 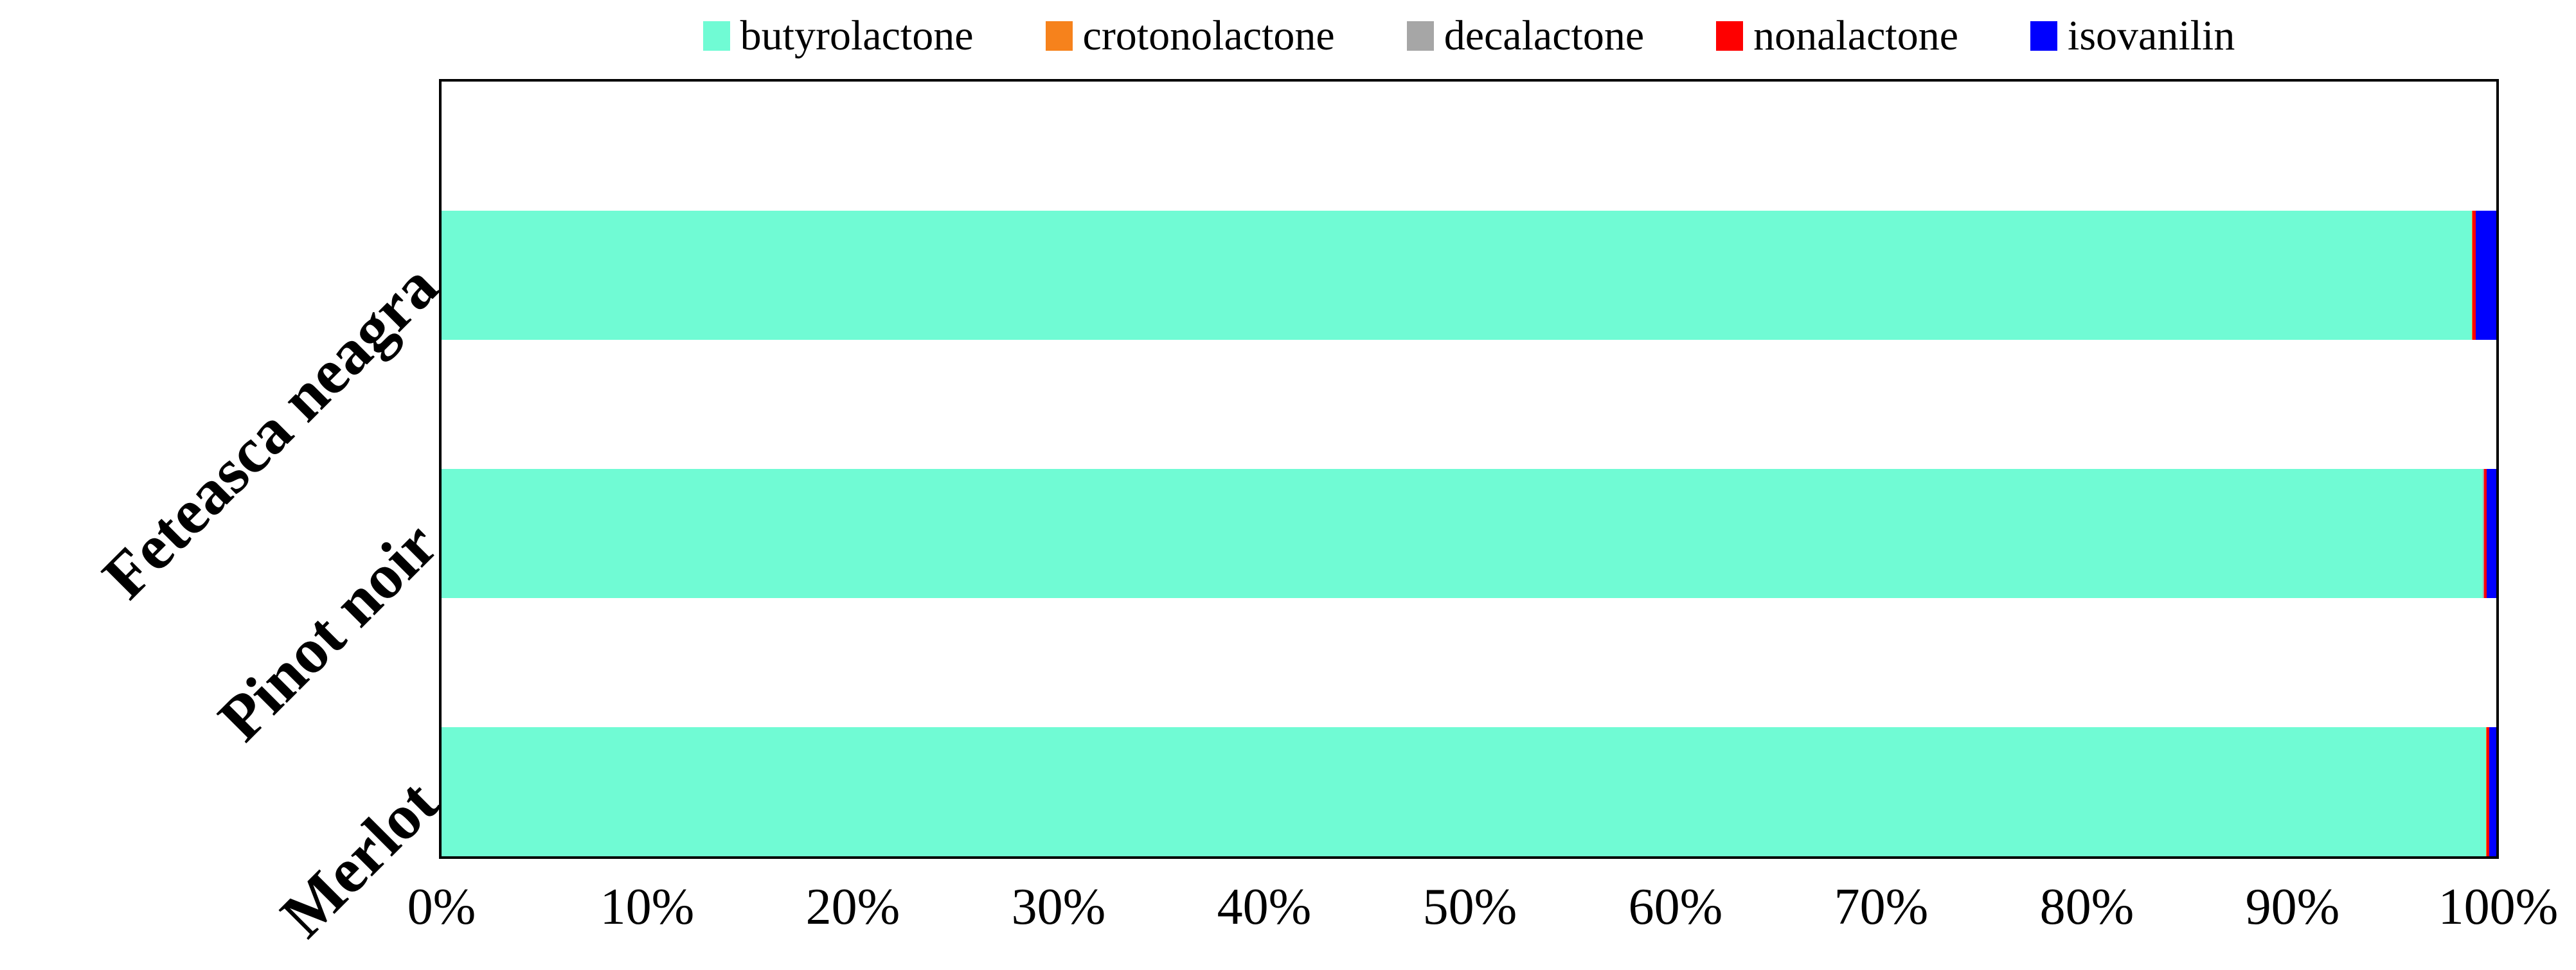 I want to click on legend-item-nonalactone: nonalactone, so click(x=1837, y=36).